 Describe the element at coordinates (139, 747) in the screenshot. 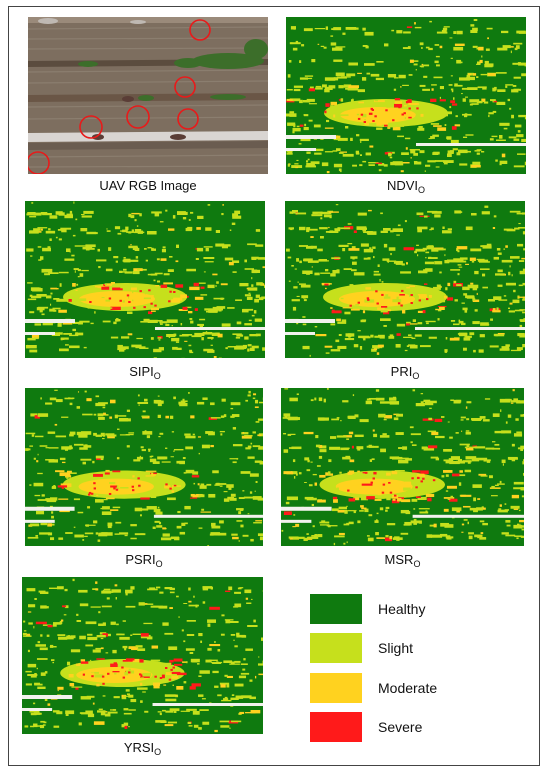

I see `caption-yrsi-name: YRSI` at that location.